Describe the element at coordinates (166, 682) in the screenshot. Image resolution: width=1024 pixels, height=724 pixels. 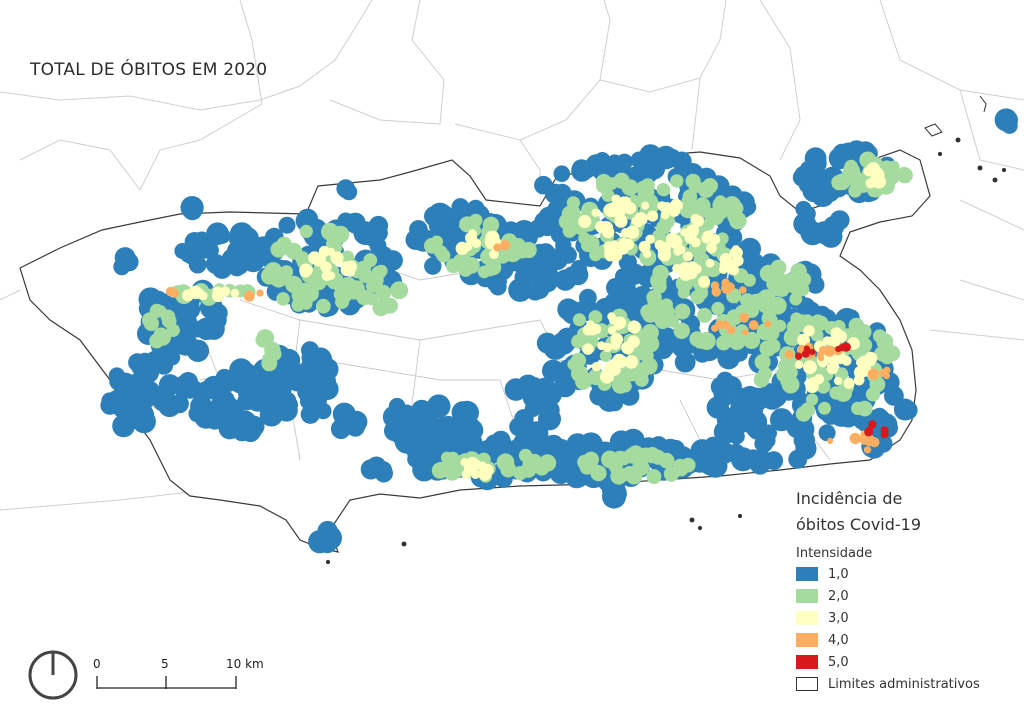
I see `scale-bar` at that location.